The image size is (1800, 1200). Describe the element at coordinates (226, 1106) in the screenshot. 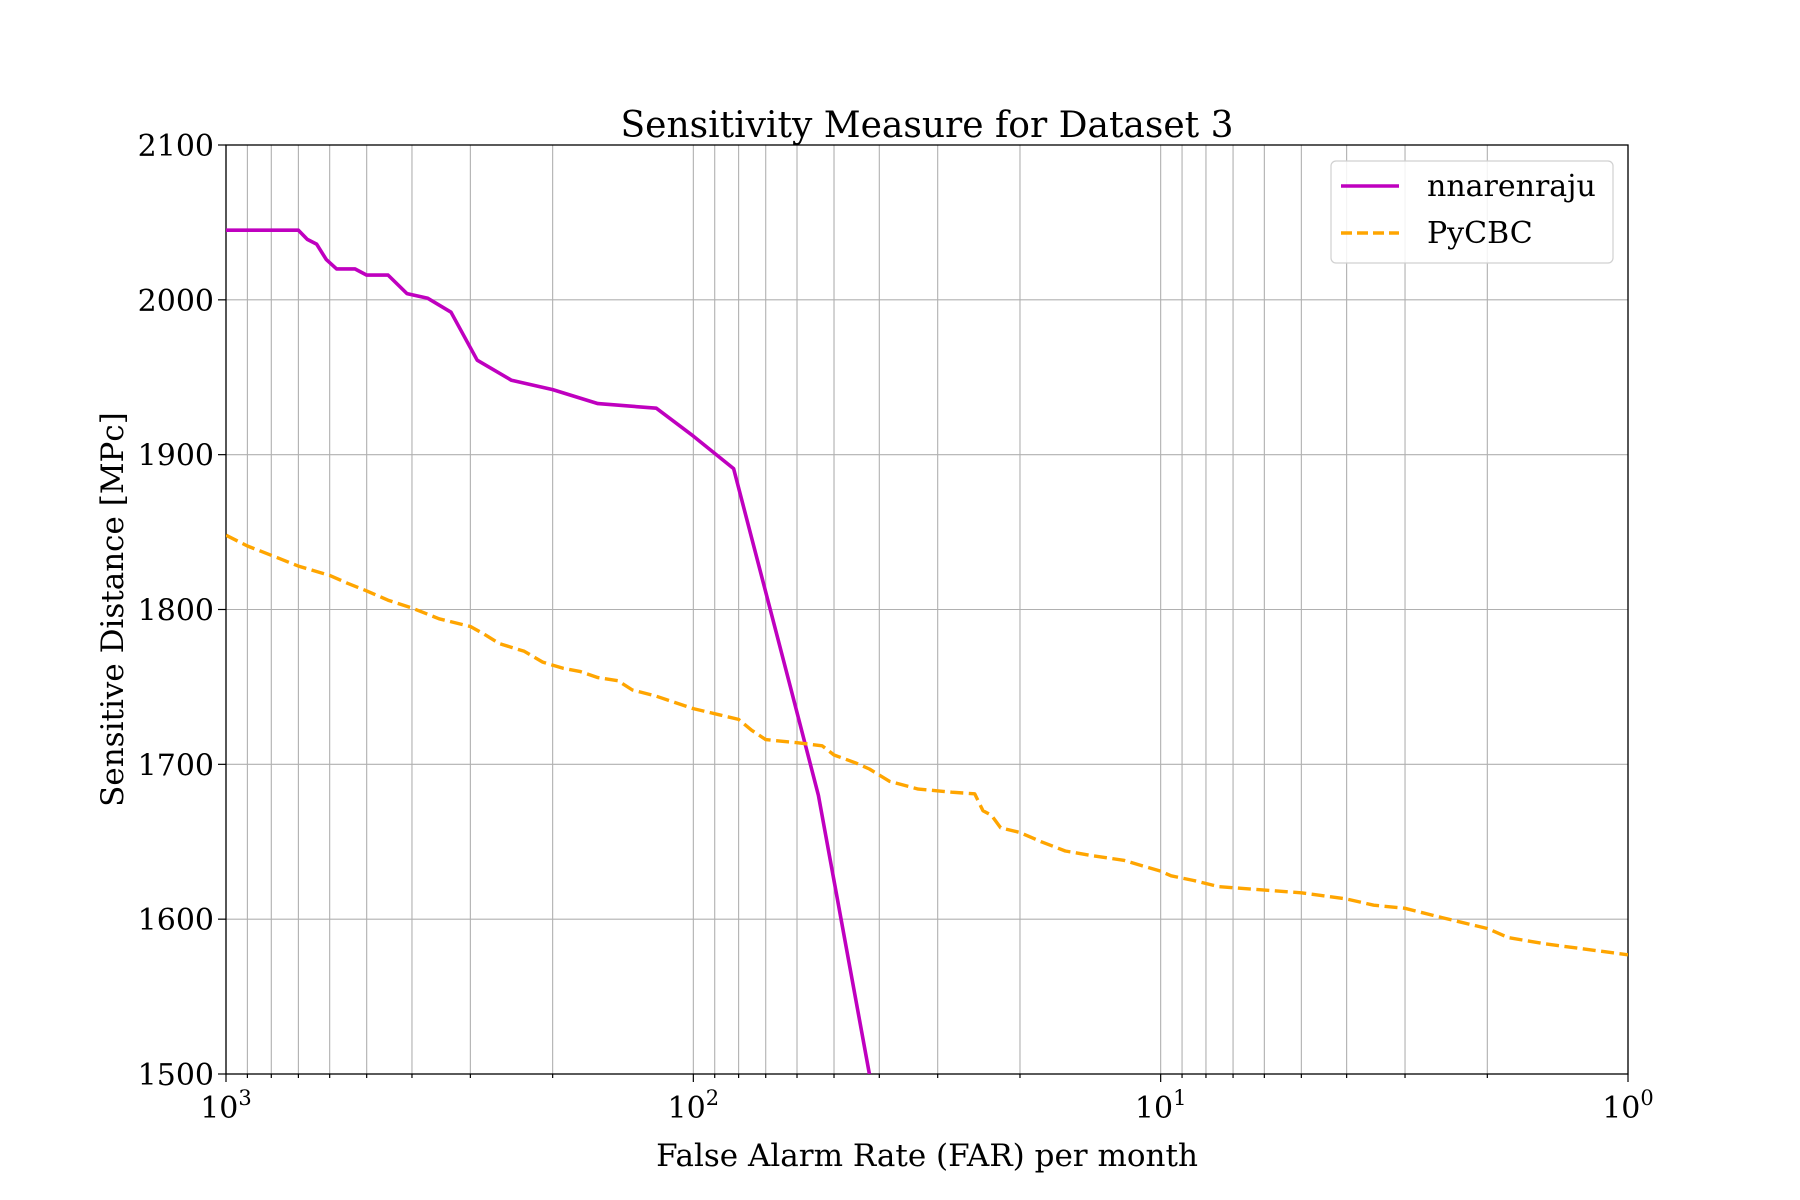

I see `x-tick-label: 10³` at that location.